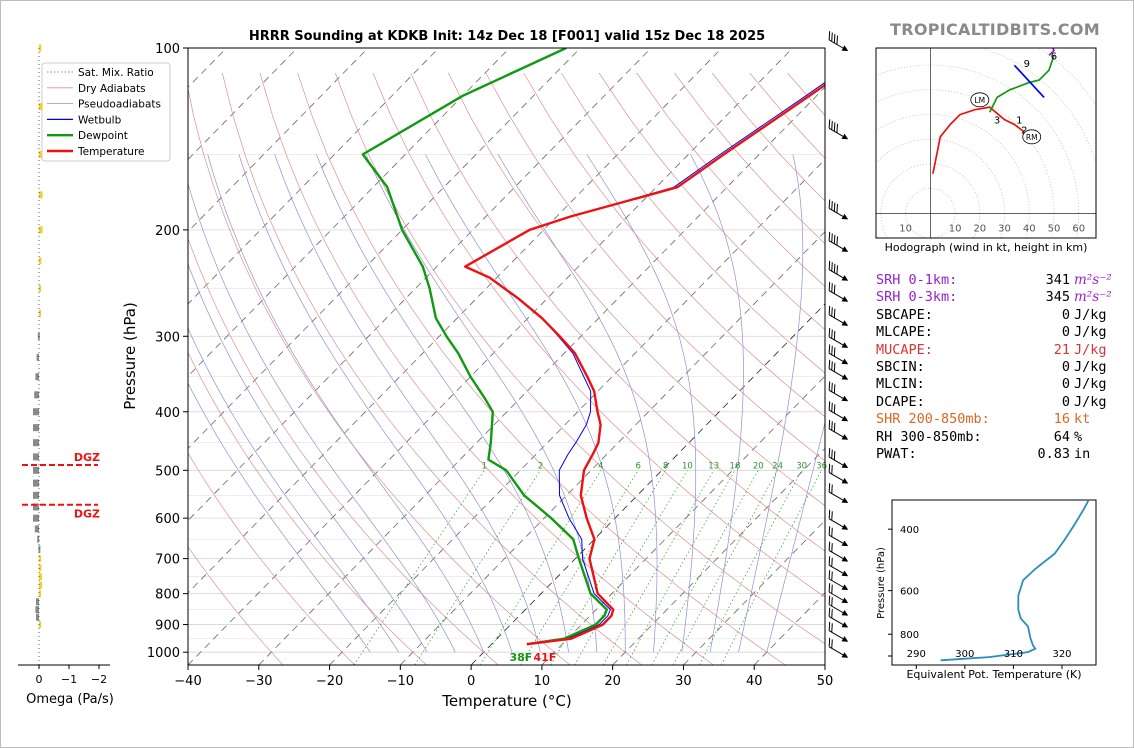 The image size is (1134, 748). I want to click on stat-label: SRH 0-3km:, so click(917, 297).